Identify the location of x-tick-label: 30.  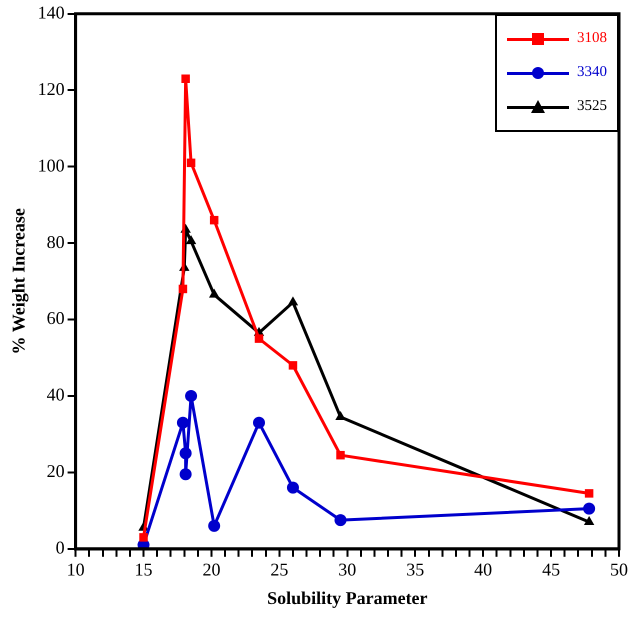
(347, 569).